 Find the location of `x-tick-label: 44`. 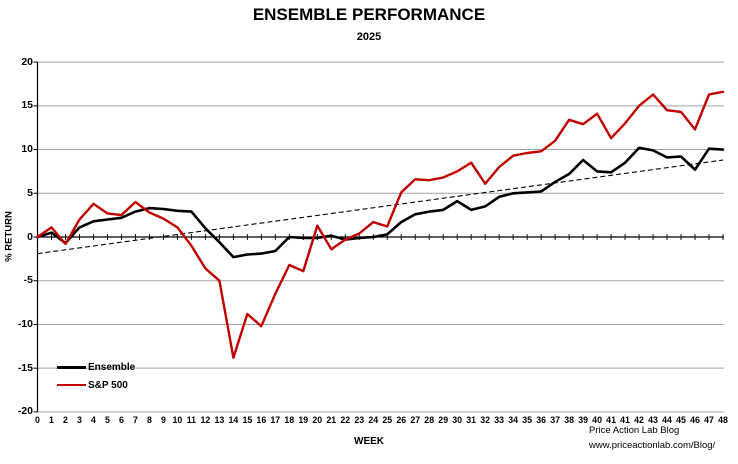

x-tick-label: 44 is located at coordinates (667, 420).